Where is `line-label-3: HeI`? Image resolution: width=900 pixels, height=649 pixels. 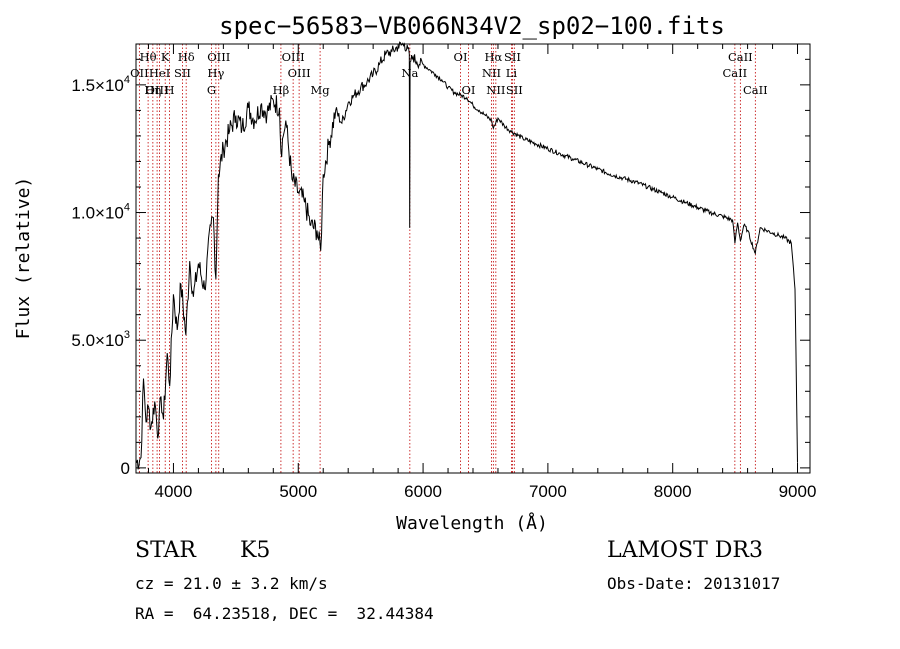 line-label-3: HeI is located at coordinates (159, 73).